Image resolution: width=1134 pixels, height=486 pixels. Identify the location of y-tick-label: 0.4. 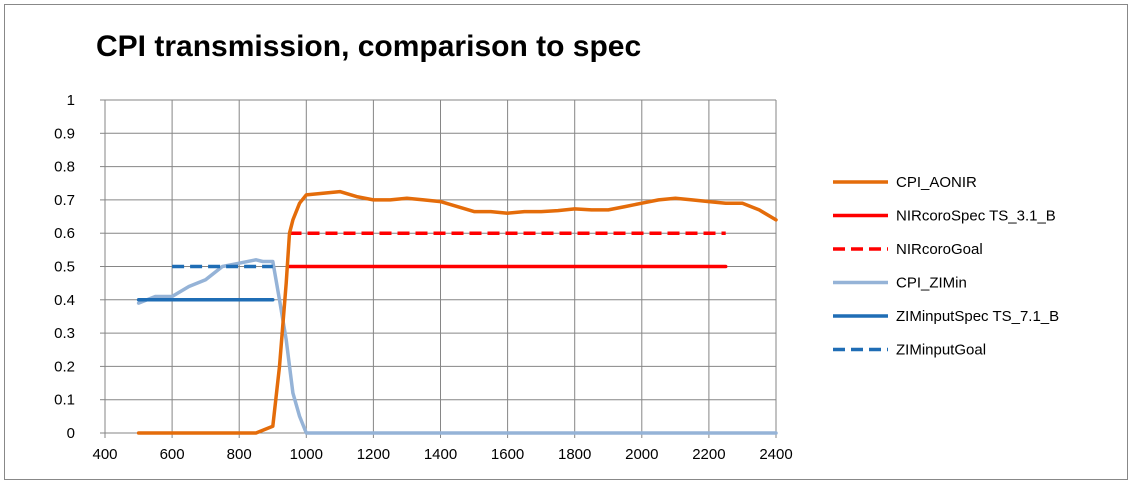
(64, 300).